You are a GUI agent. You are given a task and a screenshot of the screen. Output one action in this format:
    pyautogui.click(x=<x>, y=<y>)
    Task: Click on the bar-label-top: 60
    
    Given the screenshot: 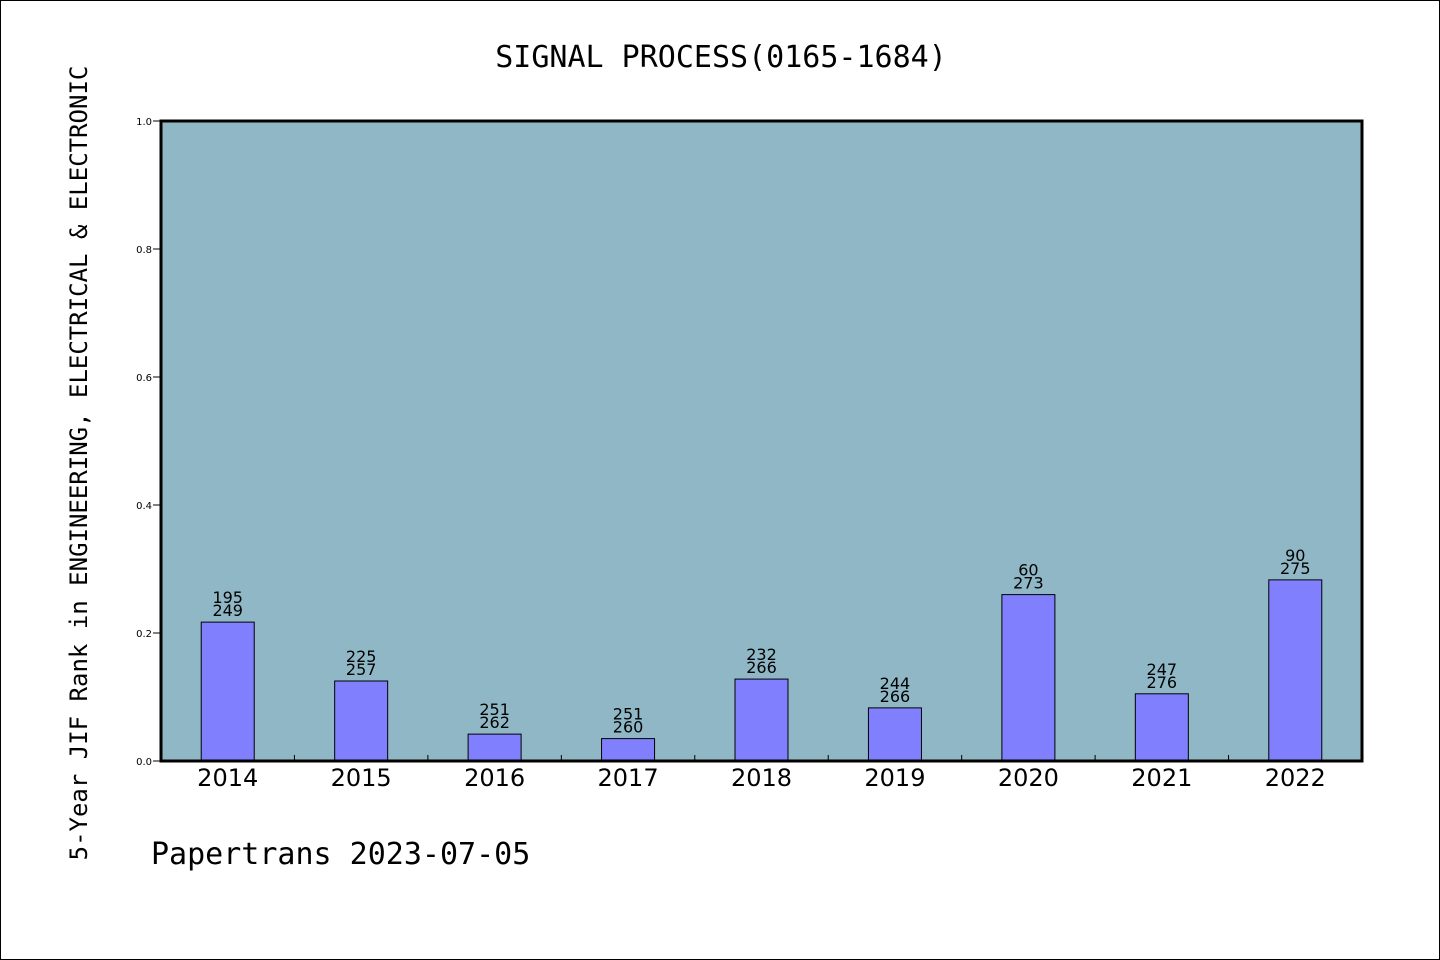 What is the action you would take?
    pyautogui.click(x=1028, y=570)
    